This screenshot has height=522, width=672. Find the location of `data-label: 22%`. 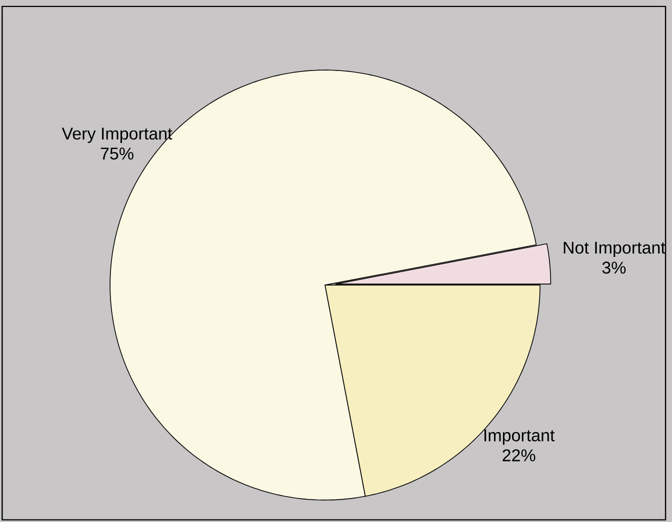

data-label: 22% is located at coordinates (519, 455).